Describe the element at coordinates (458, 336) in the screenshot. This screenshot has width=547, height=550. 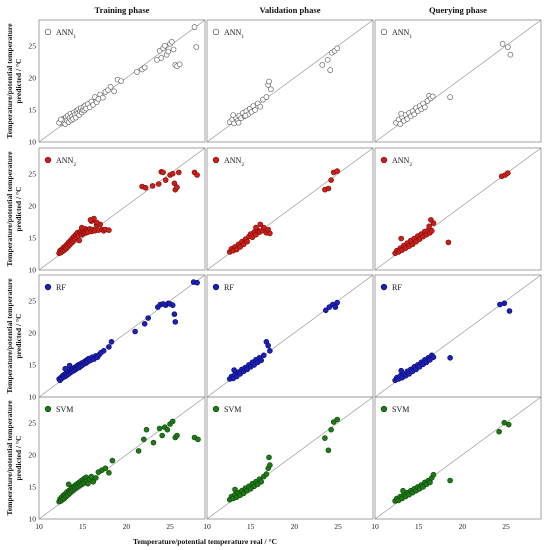
I see `panel-rf-3: RF` at that location.